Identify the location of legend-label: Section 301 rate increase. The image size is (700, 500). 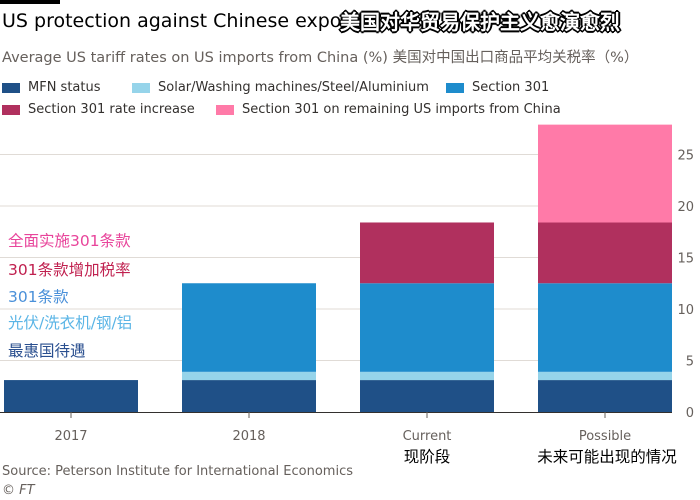
(111, 109).